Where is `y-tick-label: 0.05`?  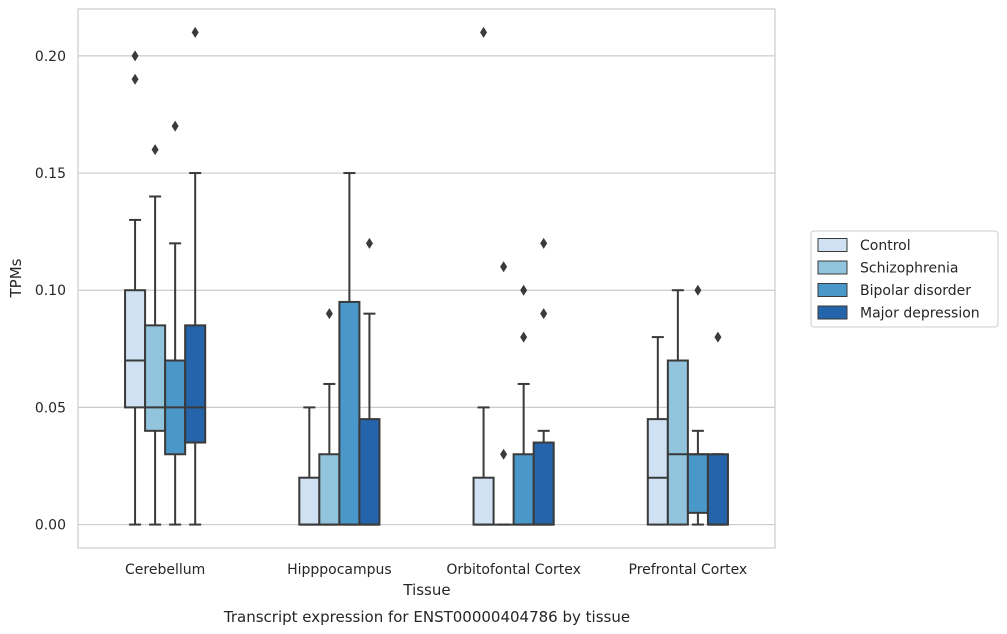
y-tick-label: 0.05 is located at coordinates (50, 408).